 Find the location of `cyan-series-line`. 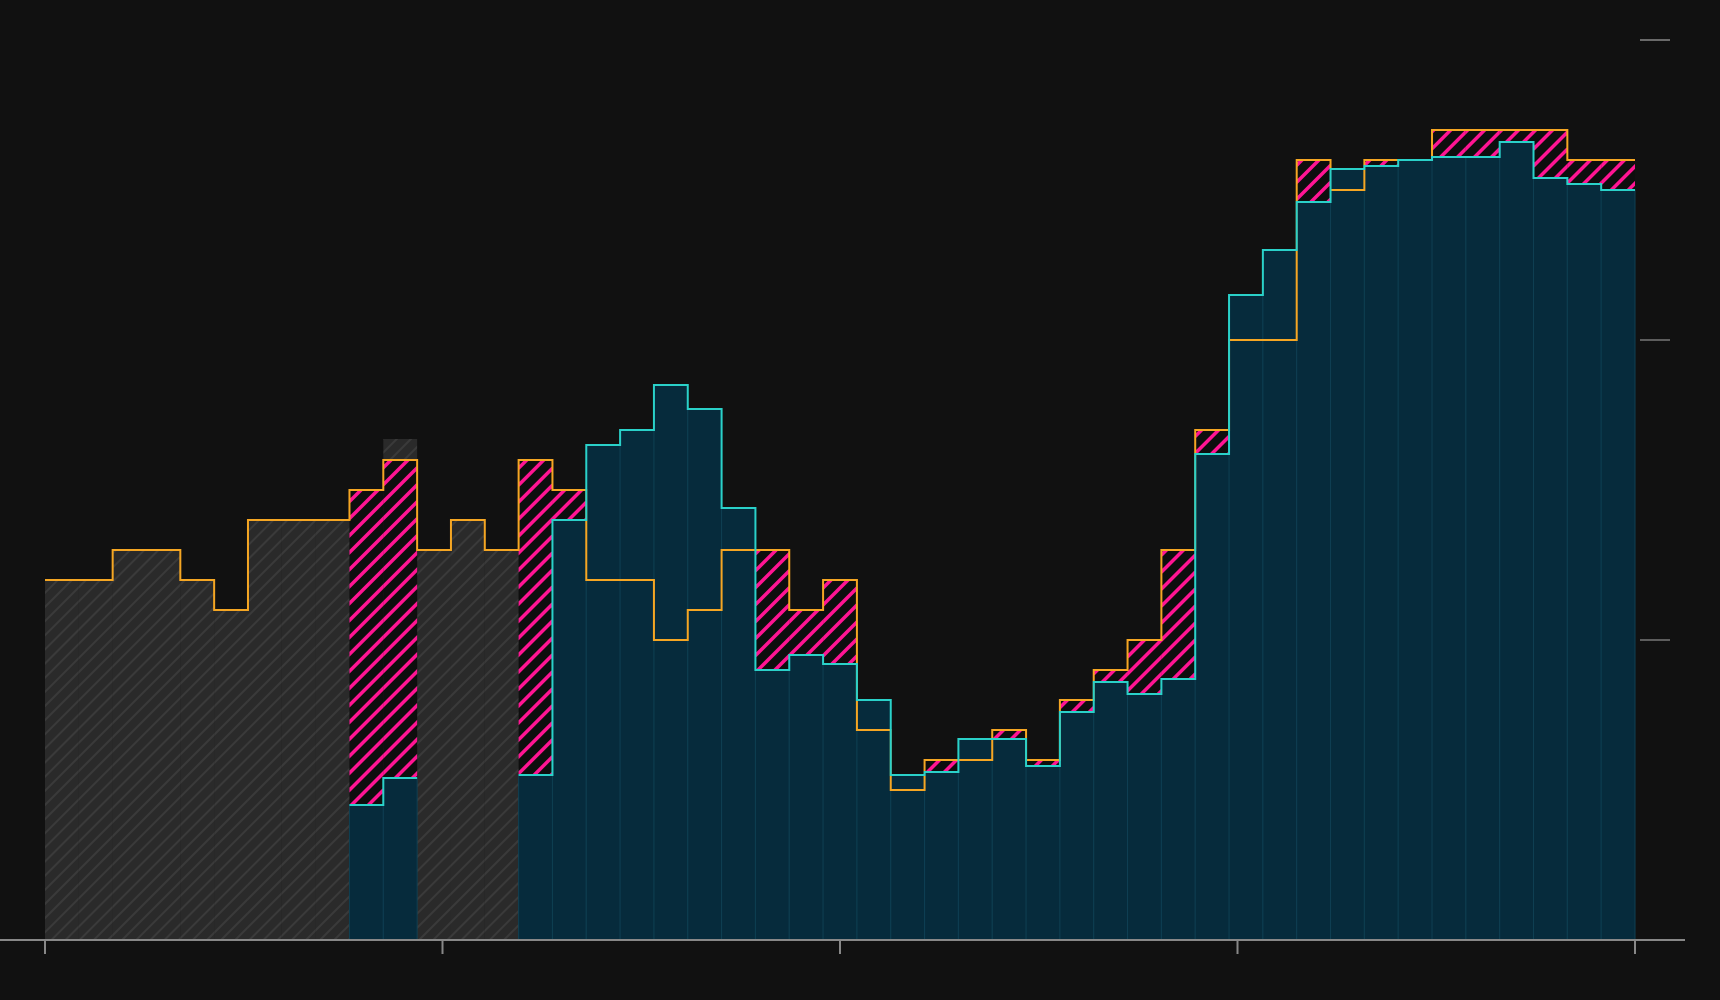

cyan-series-line is located at coordinates (383, 791).